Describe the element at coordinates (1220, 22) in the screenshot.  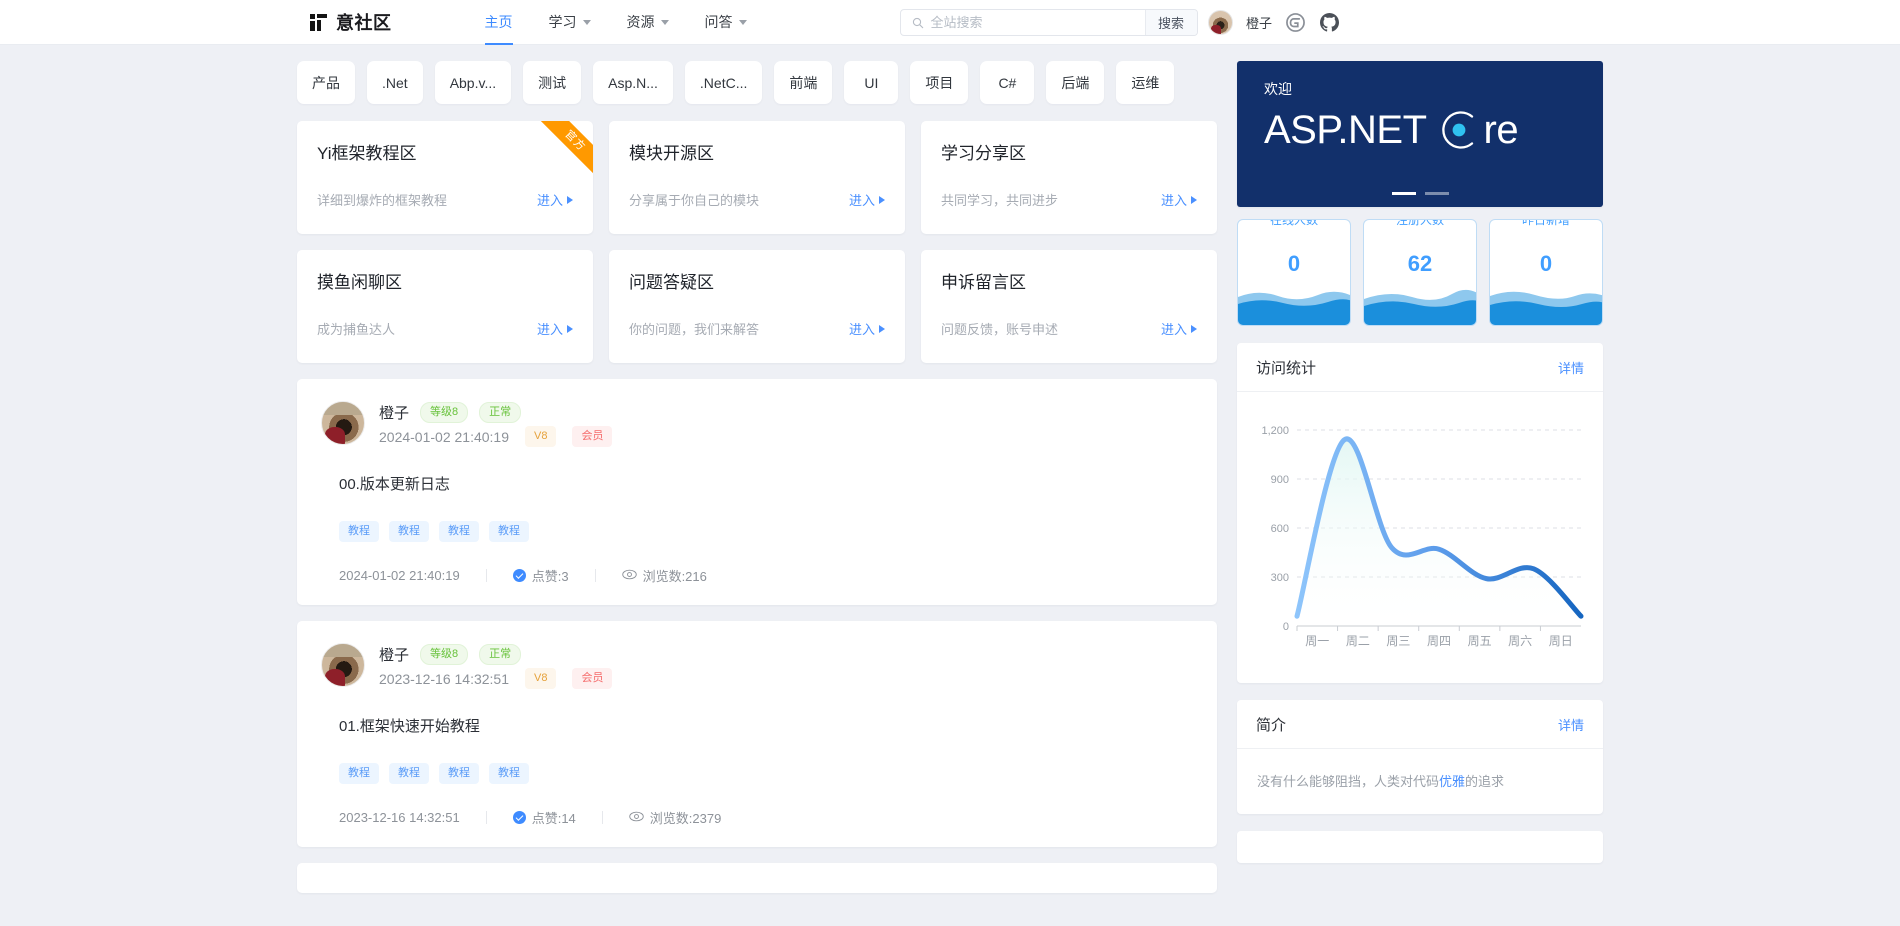
I see `user-avatar` at that location.